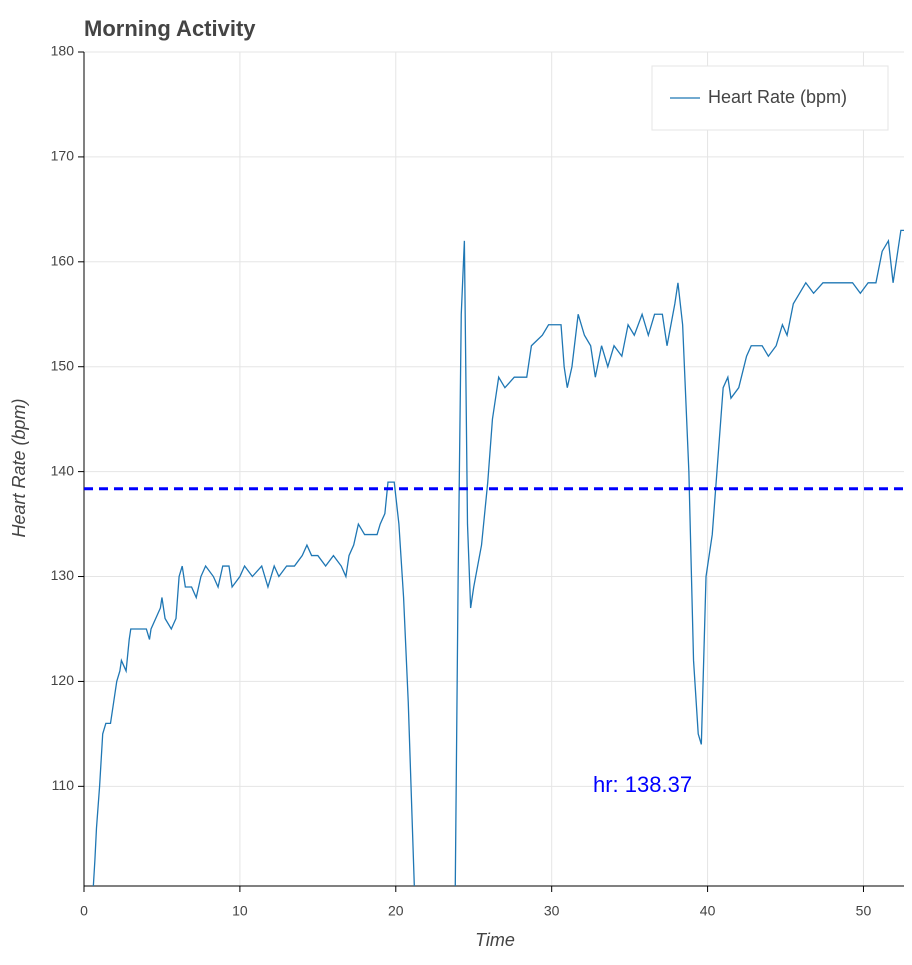 Image resolution: width=912 pixels, height=965 pixels. I want to click on y-axis-label: Heart Rate (bpm), so click(19, 467).